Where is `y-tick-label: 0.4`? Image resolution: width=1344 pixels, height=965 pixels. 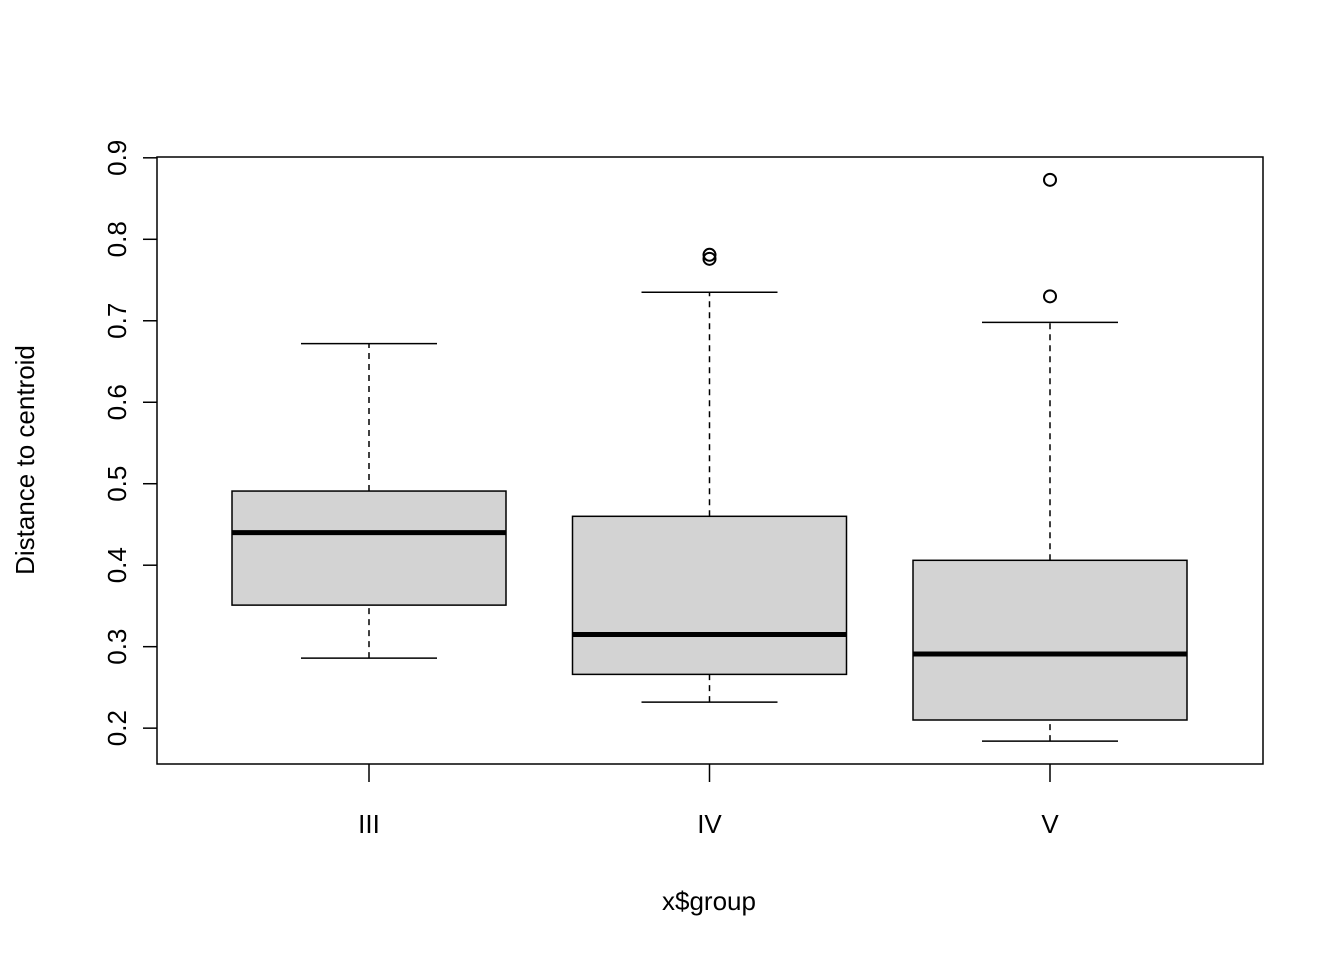
y-tick-label: 0.4 is located at coordinates (117, 565).